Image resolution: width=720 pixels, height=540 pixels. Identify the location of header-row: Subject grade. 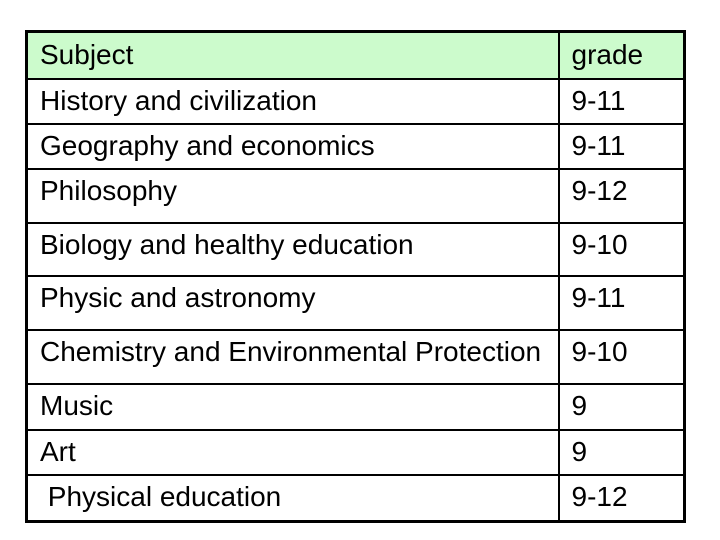
(355, 55).